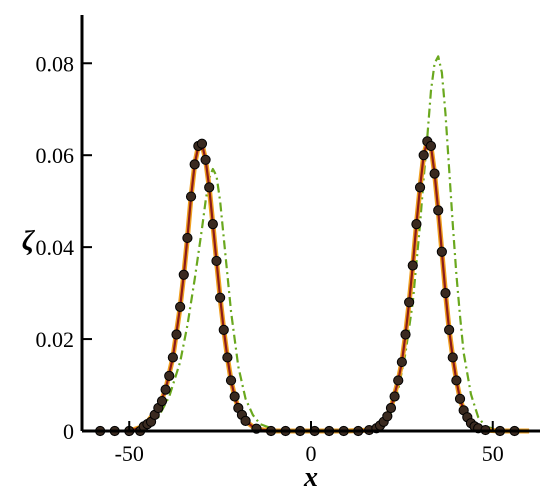 The width and height of the screenshot is (550, 495). I want to click on y-axis-label: ζ, so click(29, 241).